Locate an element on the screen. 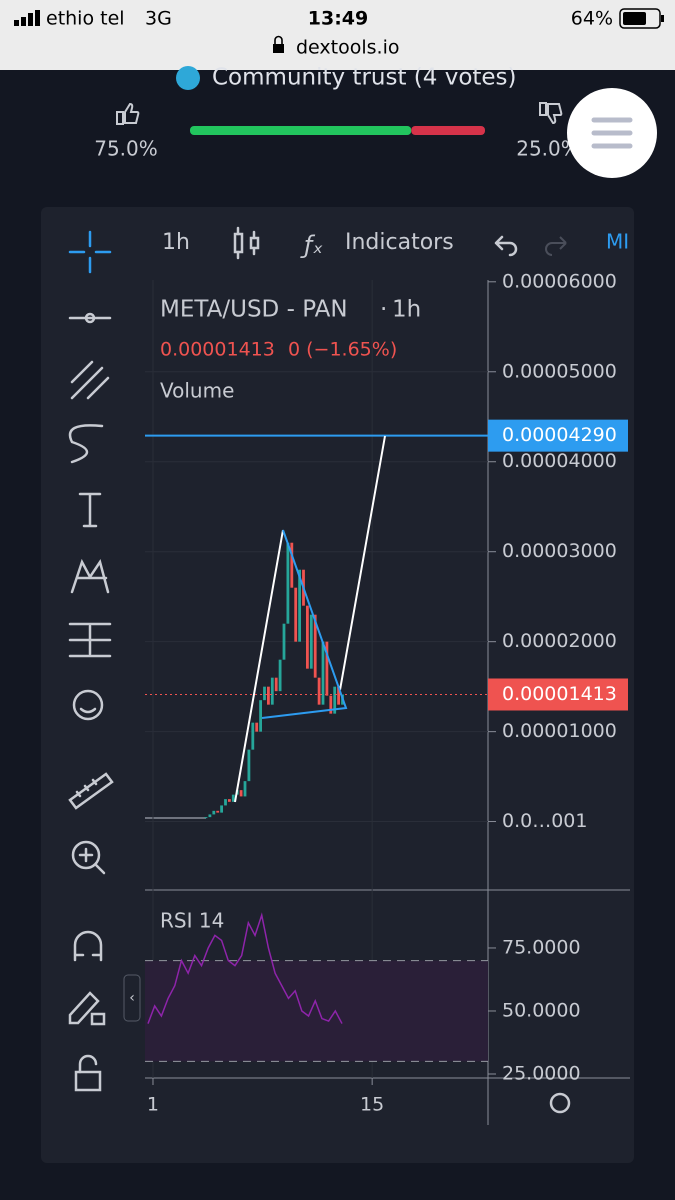 The height and width of the screenshot is (1200, 675). volume-label: Volume is located at coordinates (197, 391).